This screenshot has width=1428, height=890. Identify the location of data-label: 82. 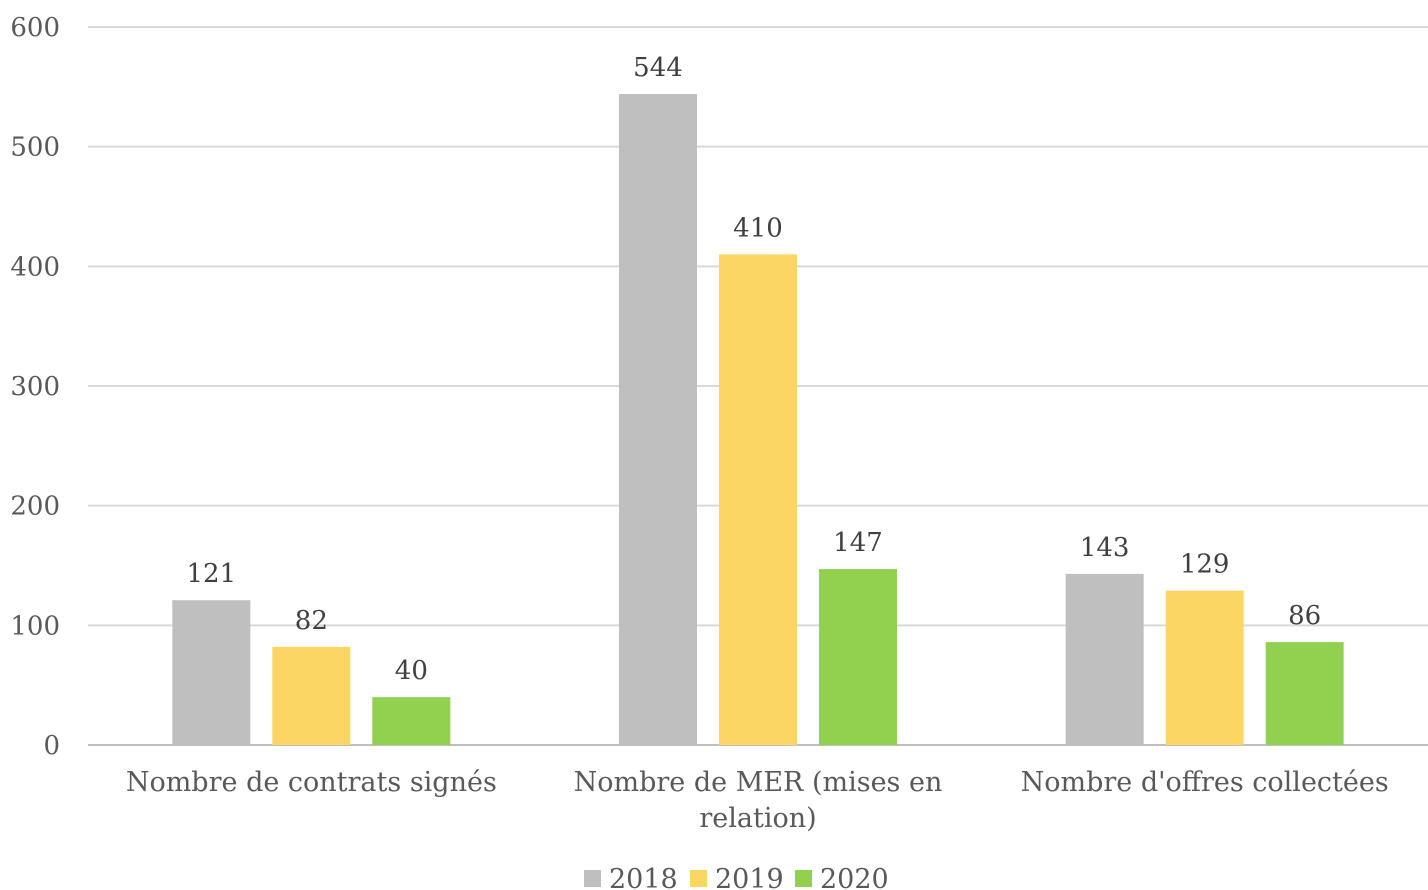
(311, 621).